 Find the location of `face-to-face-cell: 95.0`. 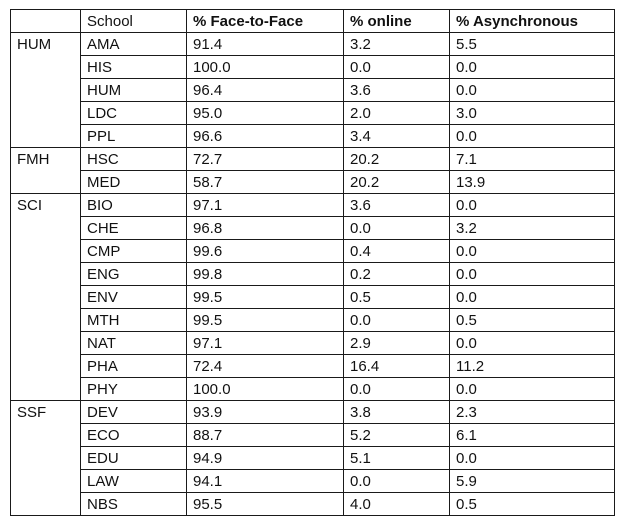

face-to-face-cell: 95.0 is located at coordinates (265, 113).